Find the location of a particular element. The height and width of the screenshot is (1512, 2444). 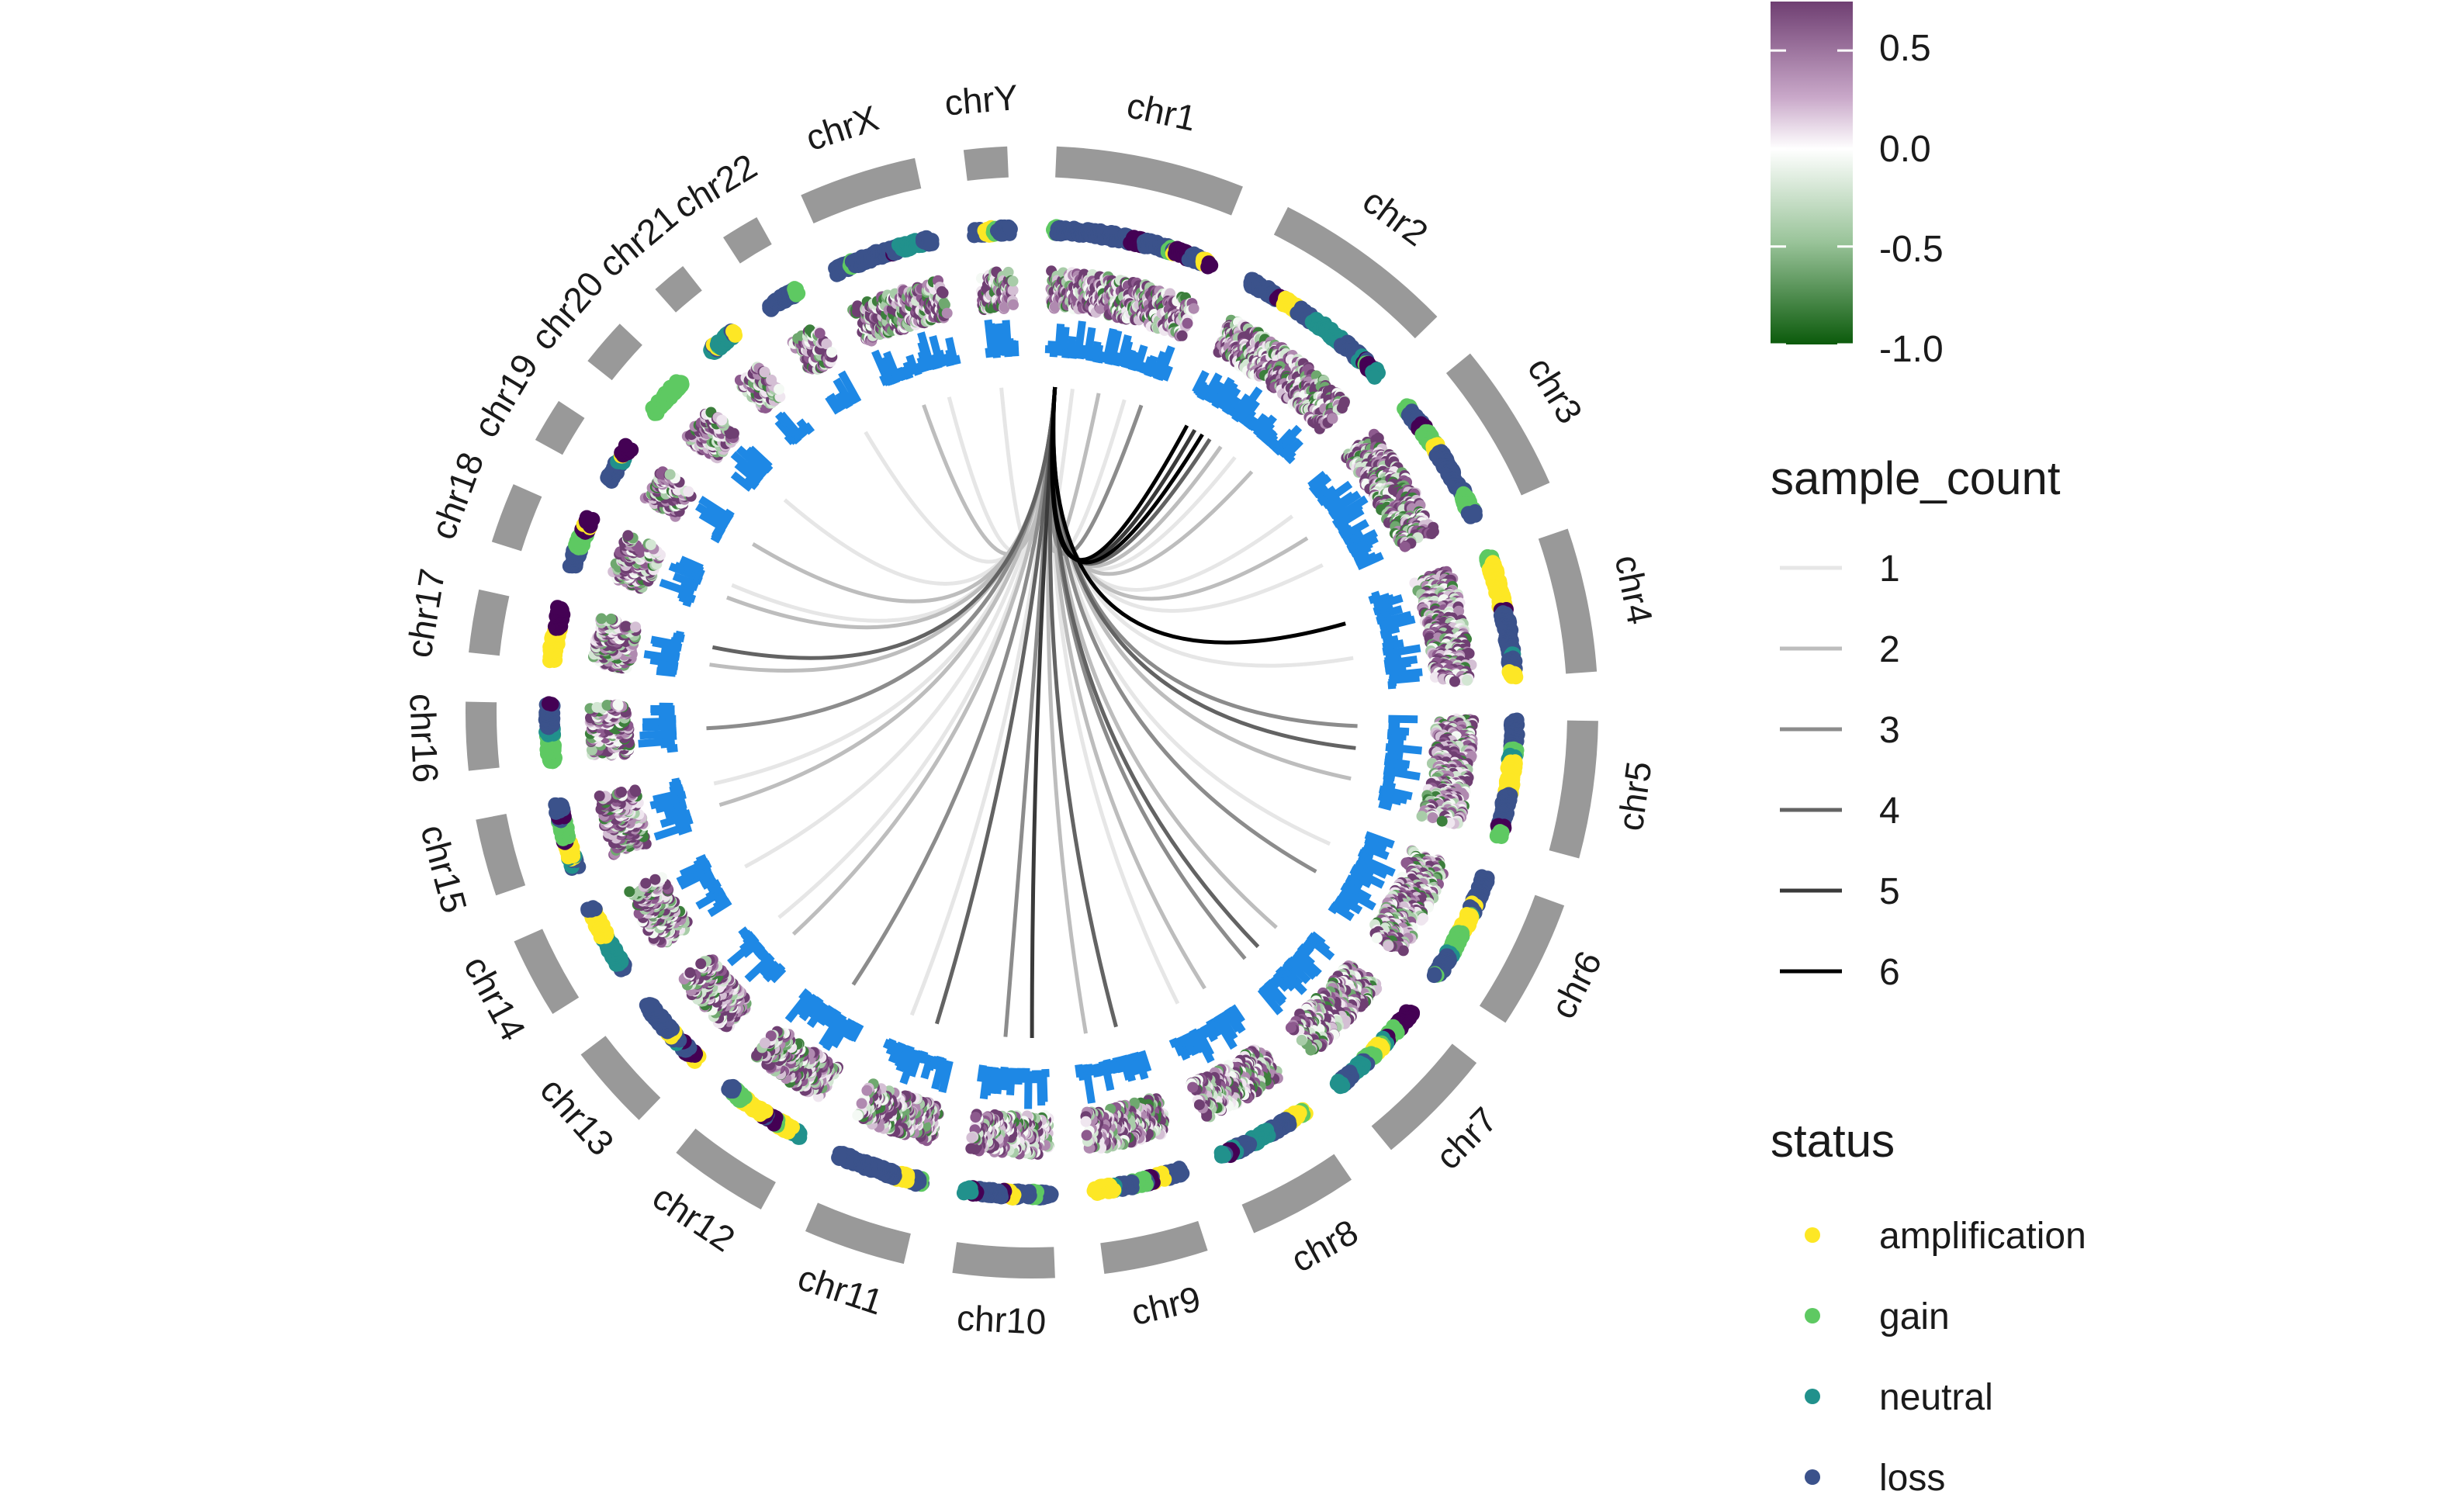

link-chr2 is located at coordinates (1123, 474).